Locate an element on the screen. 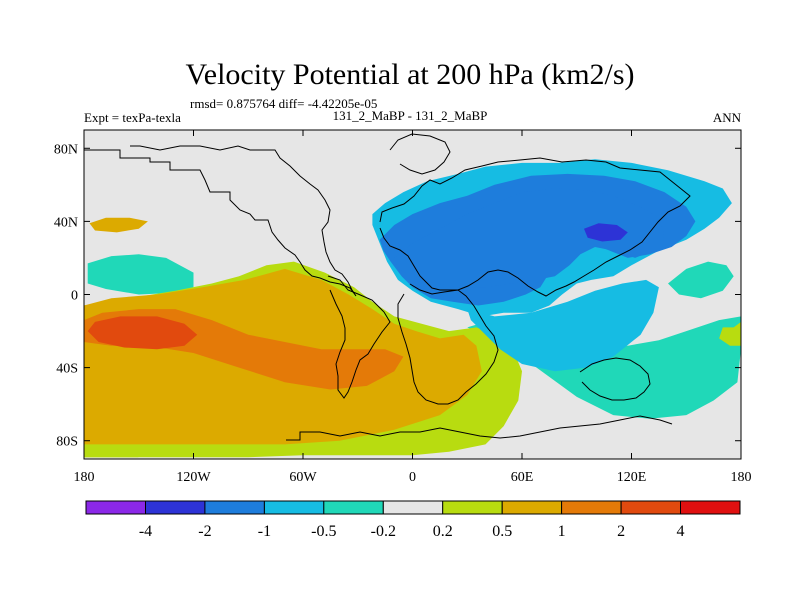  x-tick-label: 120E is located at coordinates (632, 477).